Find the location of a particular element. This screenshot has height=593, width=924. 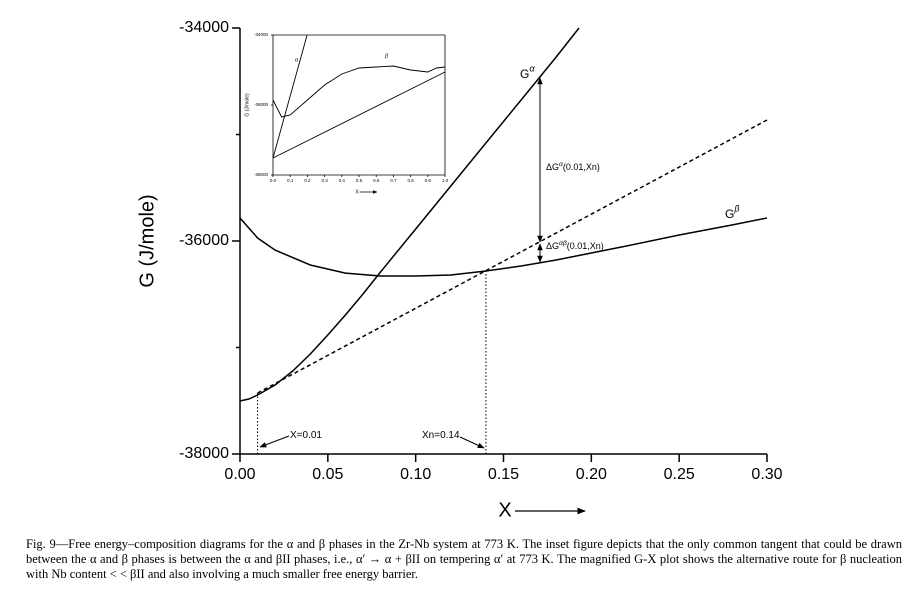

annotation: X=0.01 is located at coordinates (306, 435).